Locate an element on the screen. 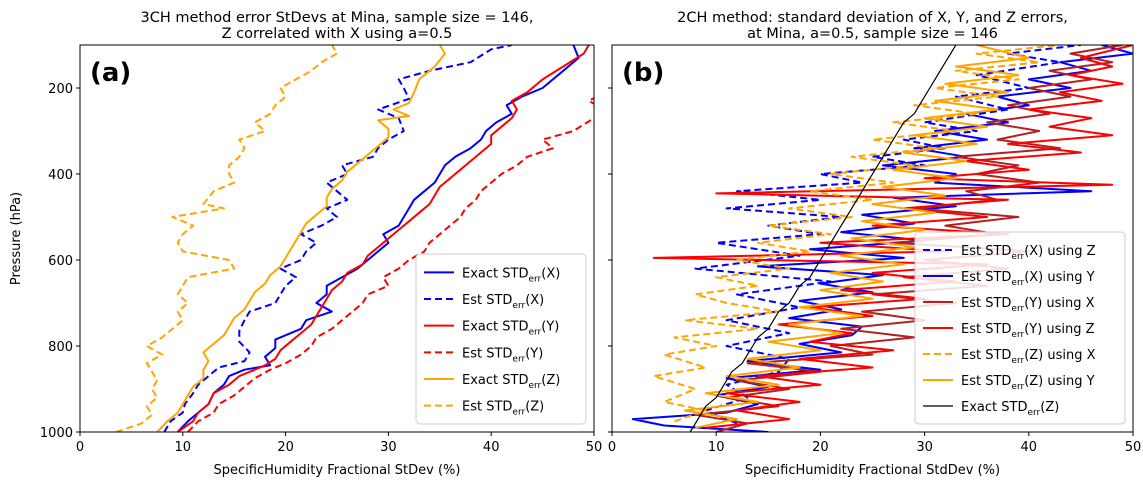  y-tick-label: 600 is located at coordinates (60, 261).